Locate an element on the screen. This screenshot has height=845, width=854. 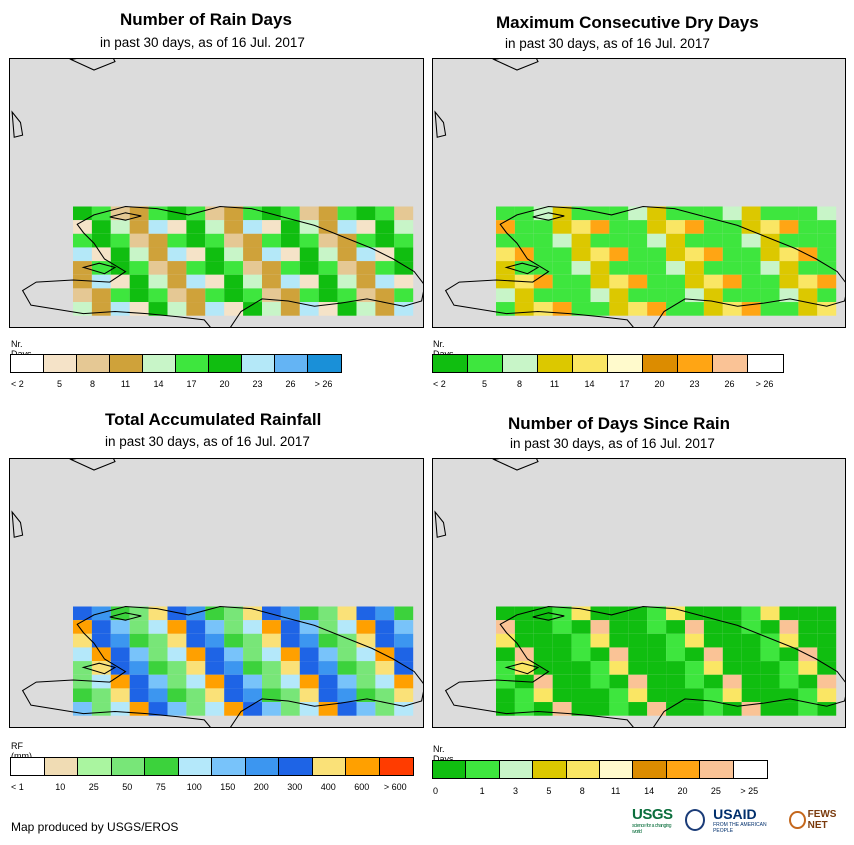
legend-tick-label: > 25 is located at coordinates (749, 791).